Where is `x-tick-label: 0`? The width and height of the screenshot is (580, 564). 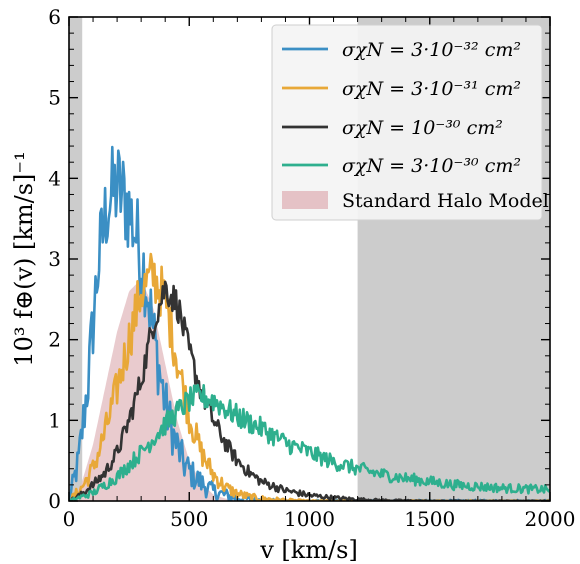 x-tick-label: 0 is located at coordinates (69, 519).